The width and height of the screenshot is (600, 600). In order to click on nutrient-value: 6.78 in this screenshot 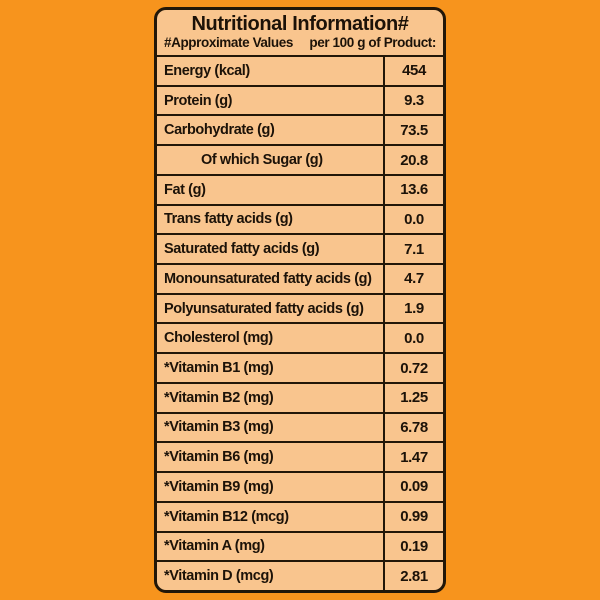, I will do `click(414, 427)`.